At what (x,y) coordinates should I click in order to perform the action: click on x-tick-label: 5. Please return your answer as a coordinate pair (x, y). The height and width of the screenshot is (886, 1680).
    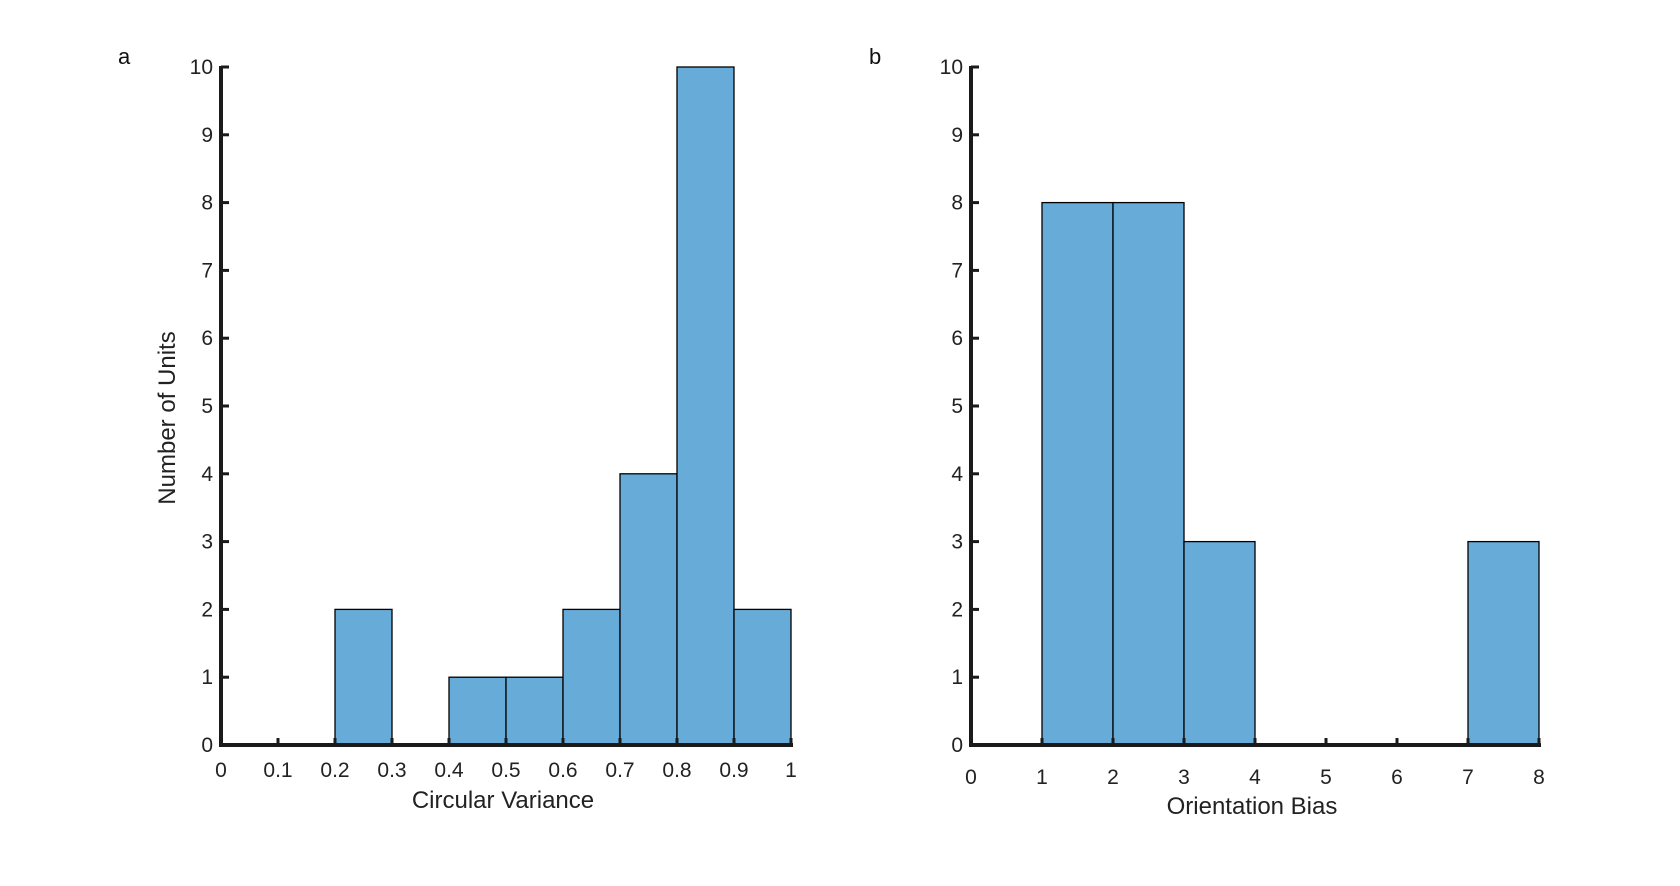
    Looking at the image, I should click on (1326, 777).